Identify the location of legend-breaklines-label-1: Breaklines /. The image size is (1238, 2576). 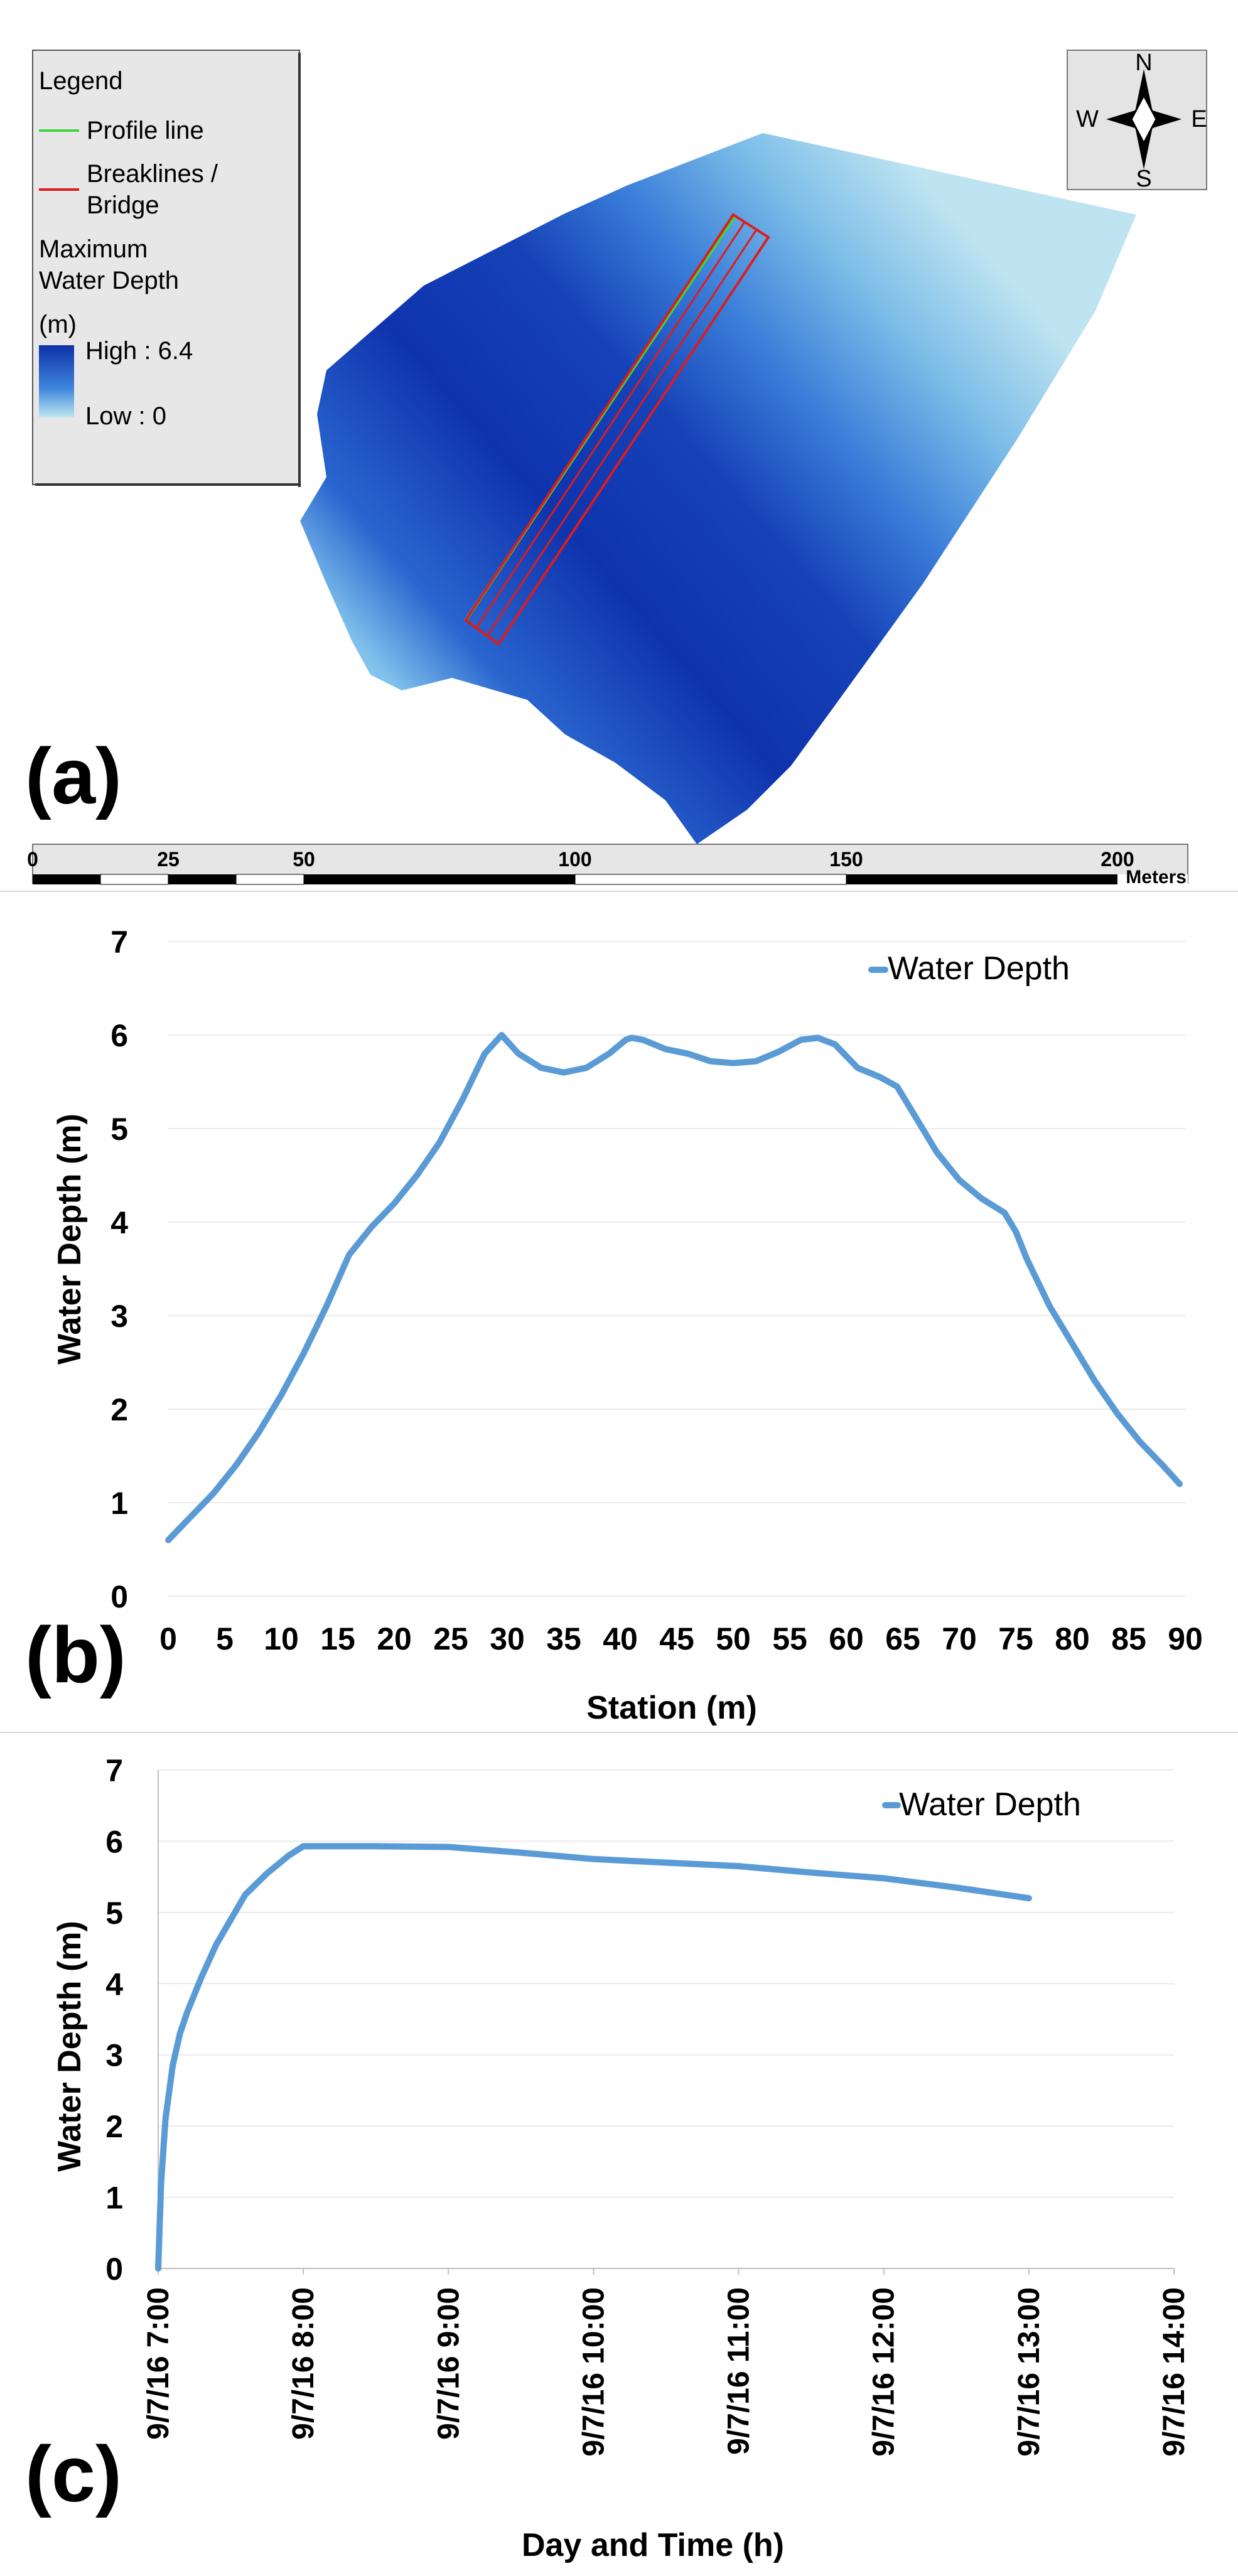
(152, 174).